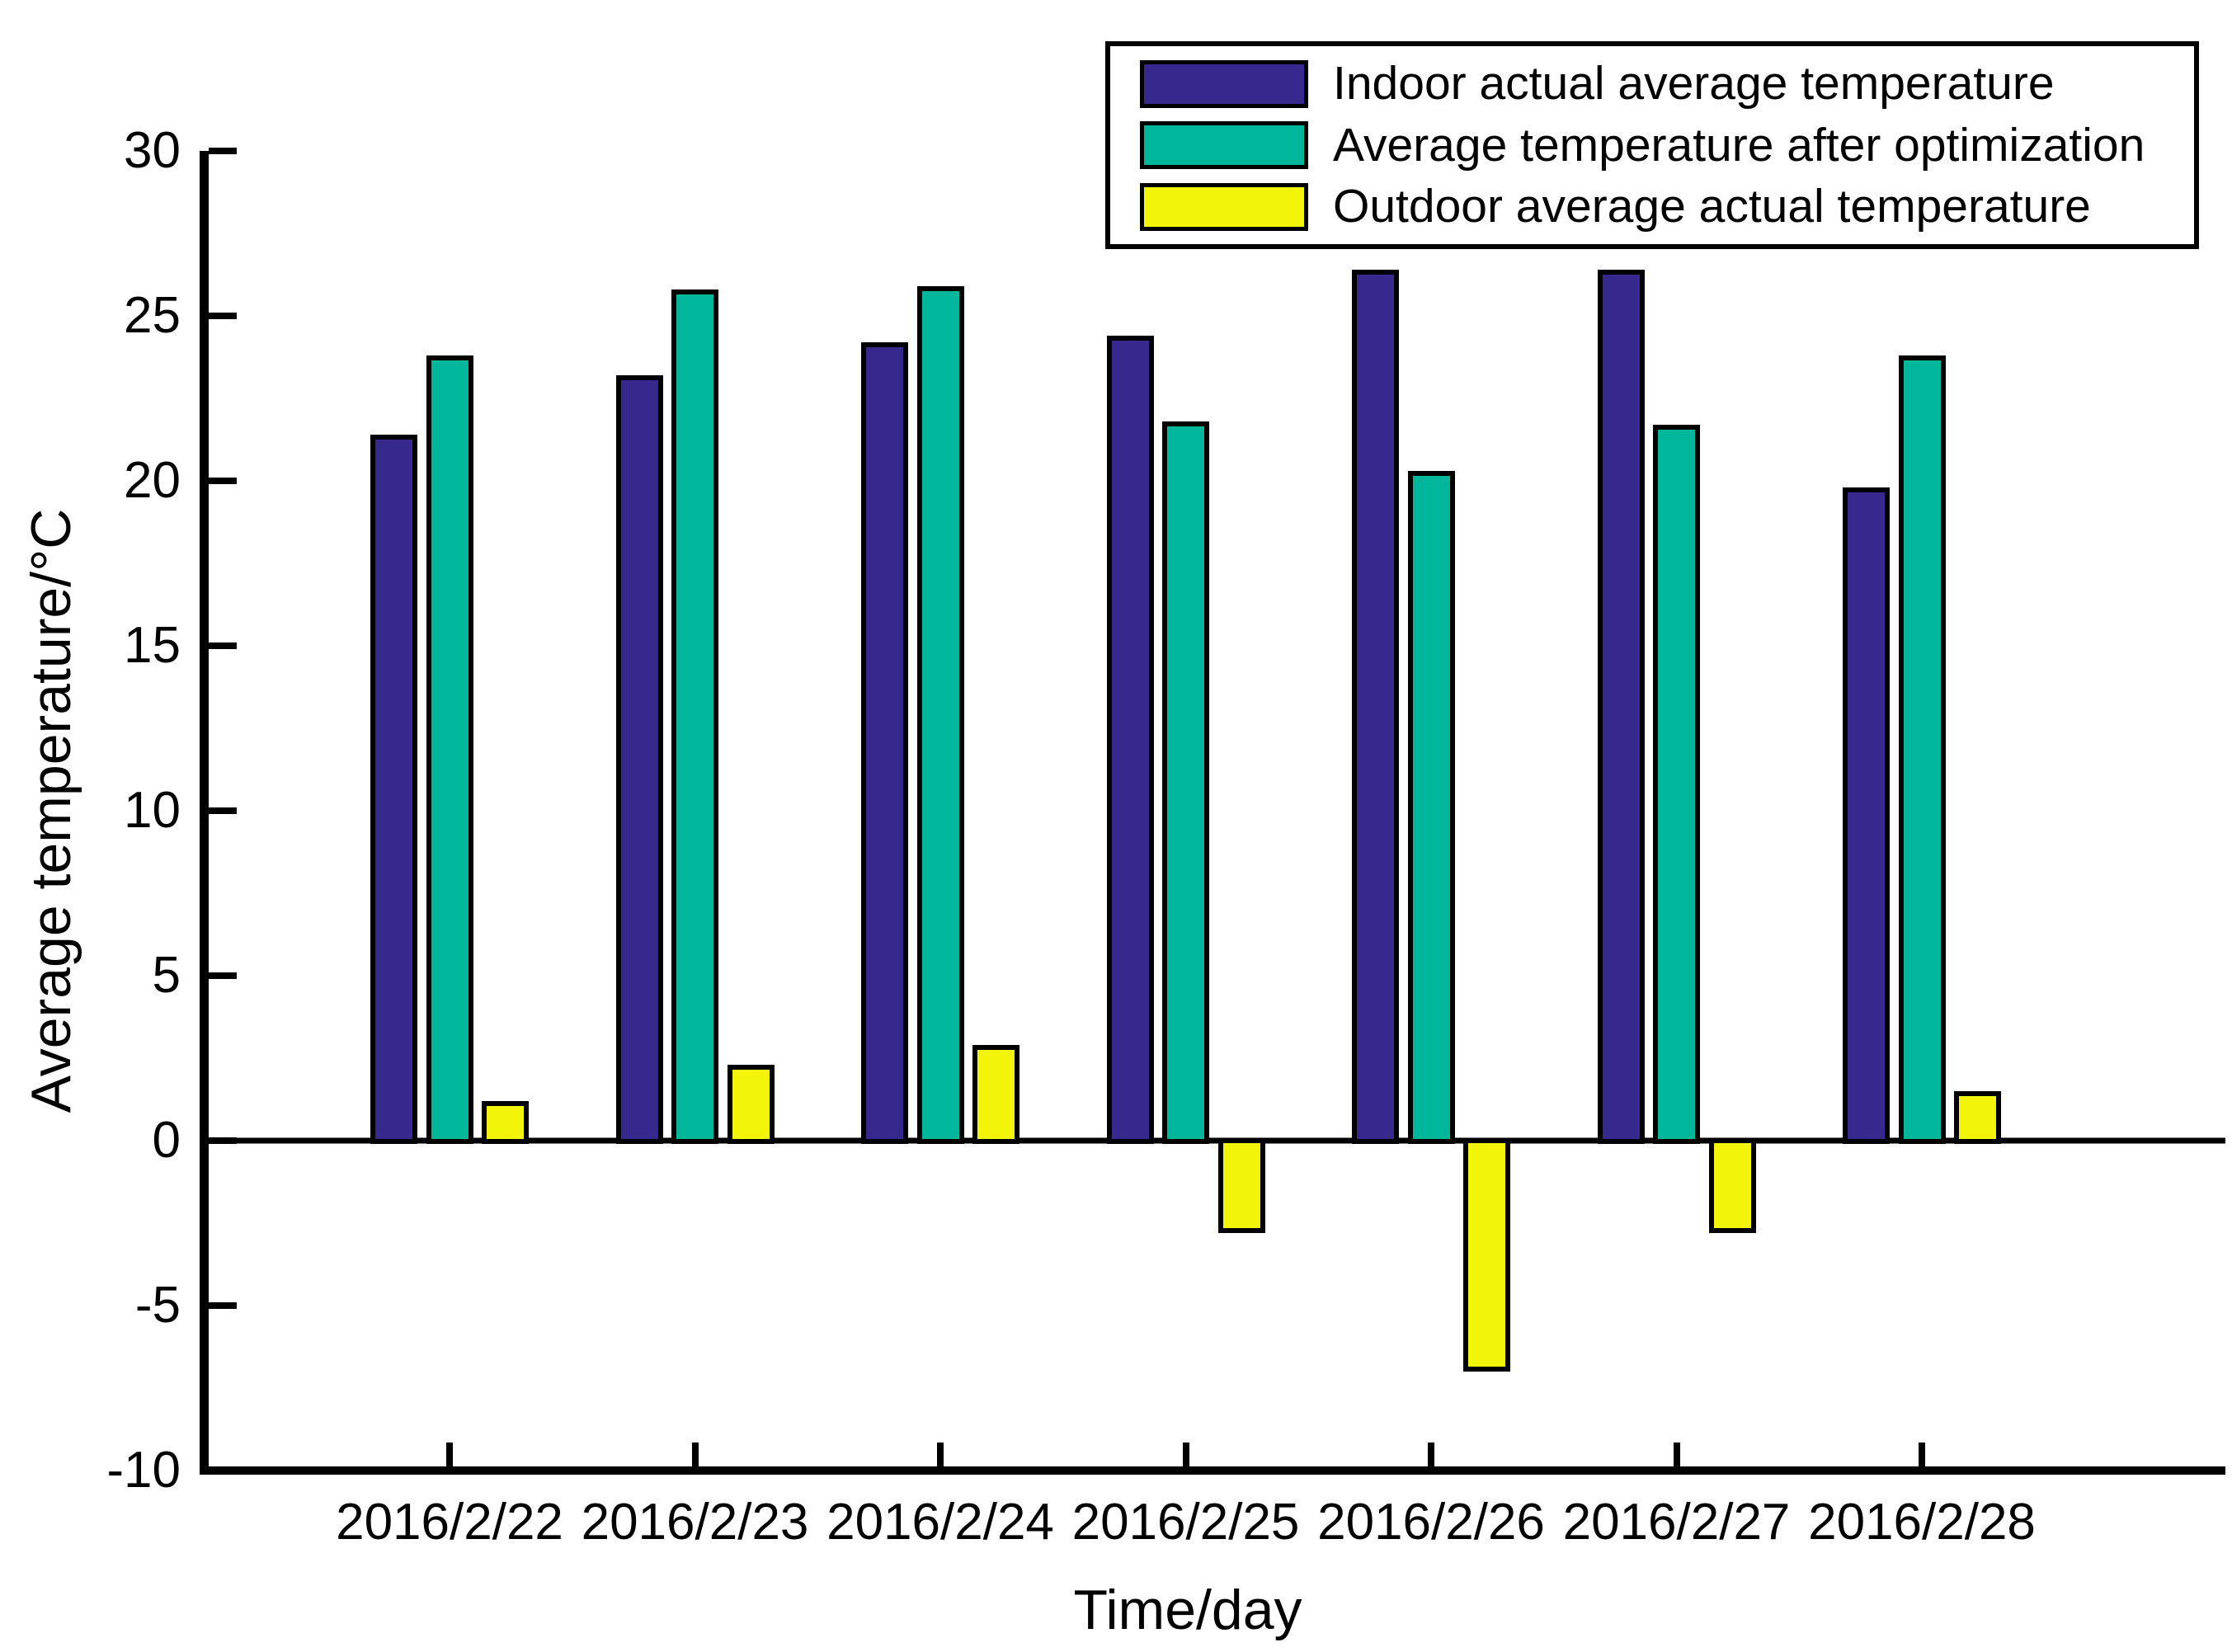 The height and width of the screenshot is (1652, 2232). I want to click on legend-item: Indoor actual average temperature, so click(1667, 83).